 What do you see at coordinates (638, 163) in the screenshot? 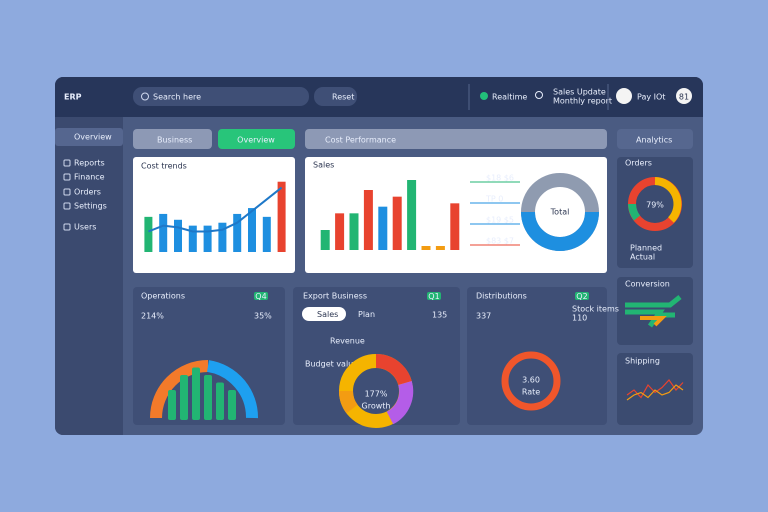
I see `card-title: Orders` at bounding box center [638, 163].